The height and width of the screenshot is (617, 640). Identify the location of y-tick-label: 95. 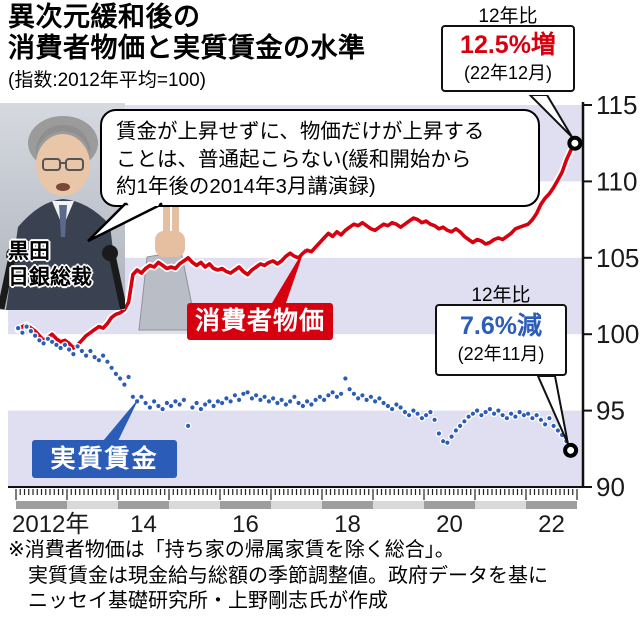
(610, 411).